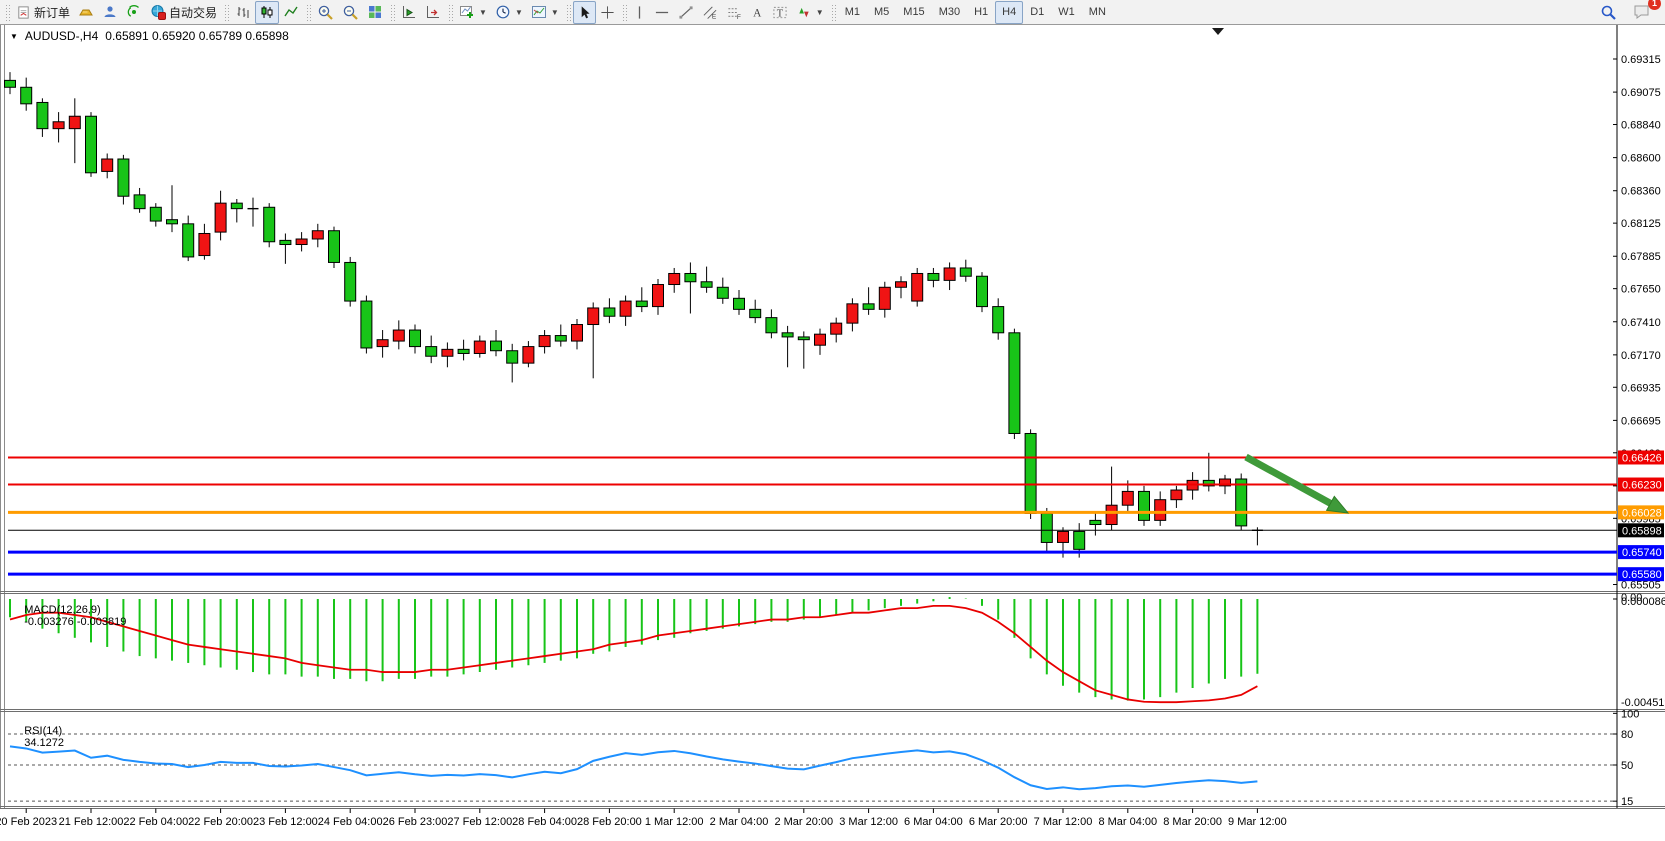 This screenshot has height=841, width=1665. Describe the element at coordinates (686, 12) in the screenshot. I see `trendline-tool-button` at that location.